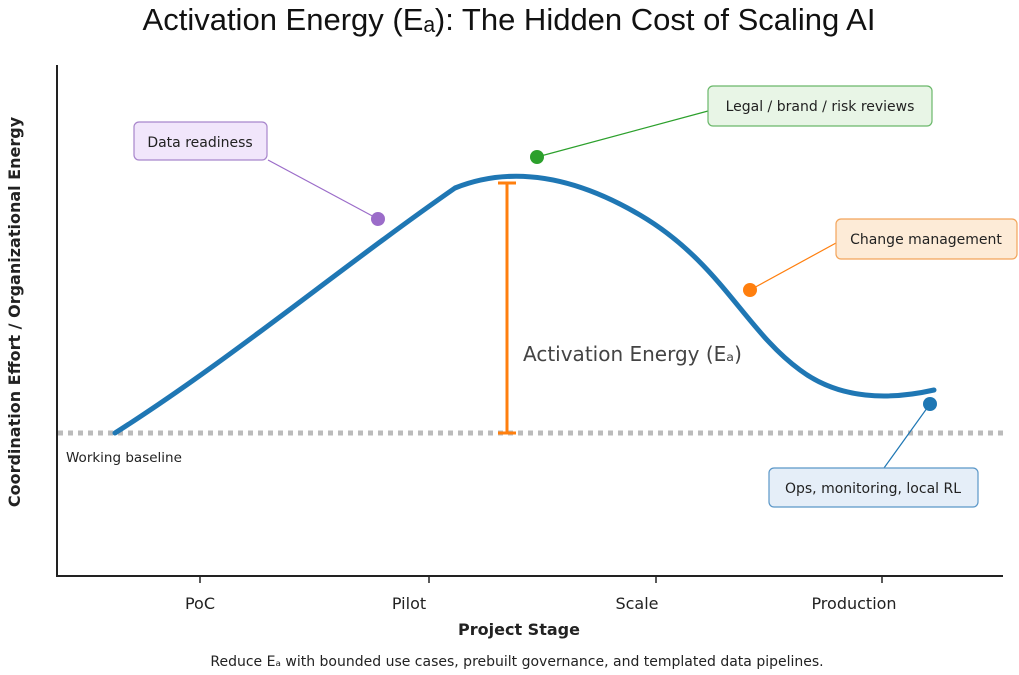 This screenshot has height=675, width=1019. What do you see at coordinates (793, 266) in the screenshot?
I see `change-management-leader` at bounding box center [793, 266].